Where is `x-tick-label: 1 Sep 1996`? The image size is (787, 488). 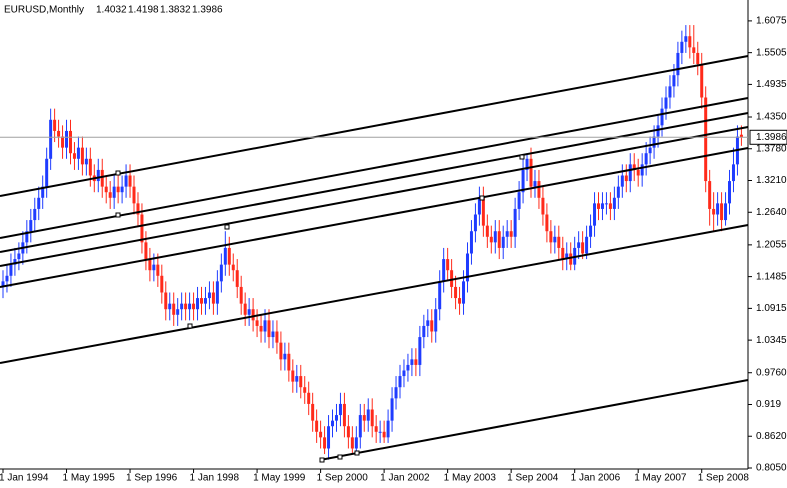
x-tick-label: 1 Sep 1996 is located at coordinates (152, 478).